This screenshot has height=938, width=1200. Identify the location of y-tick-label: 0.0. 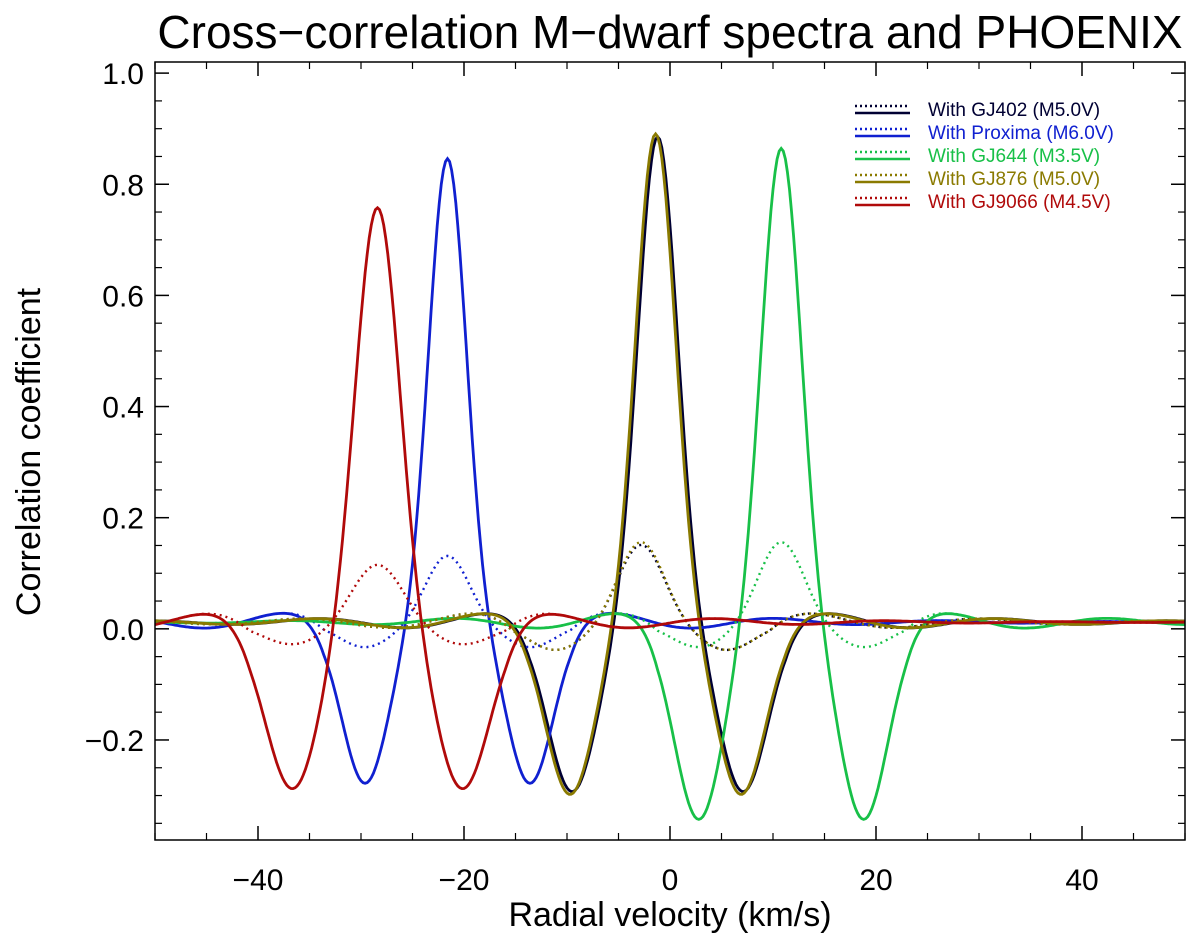
(123, 630).